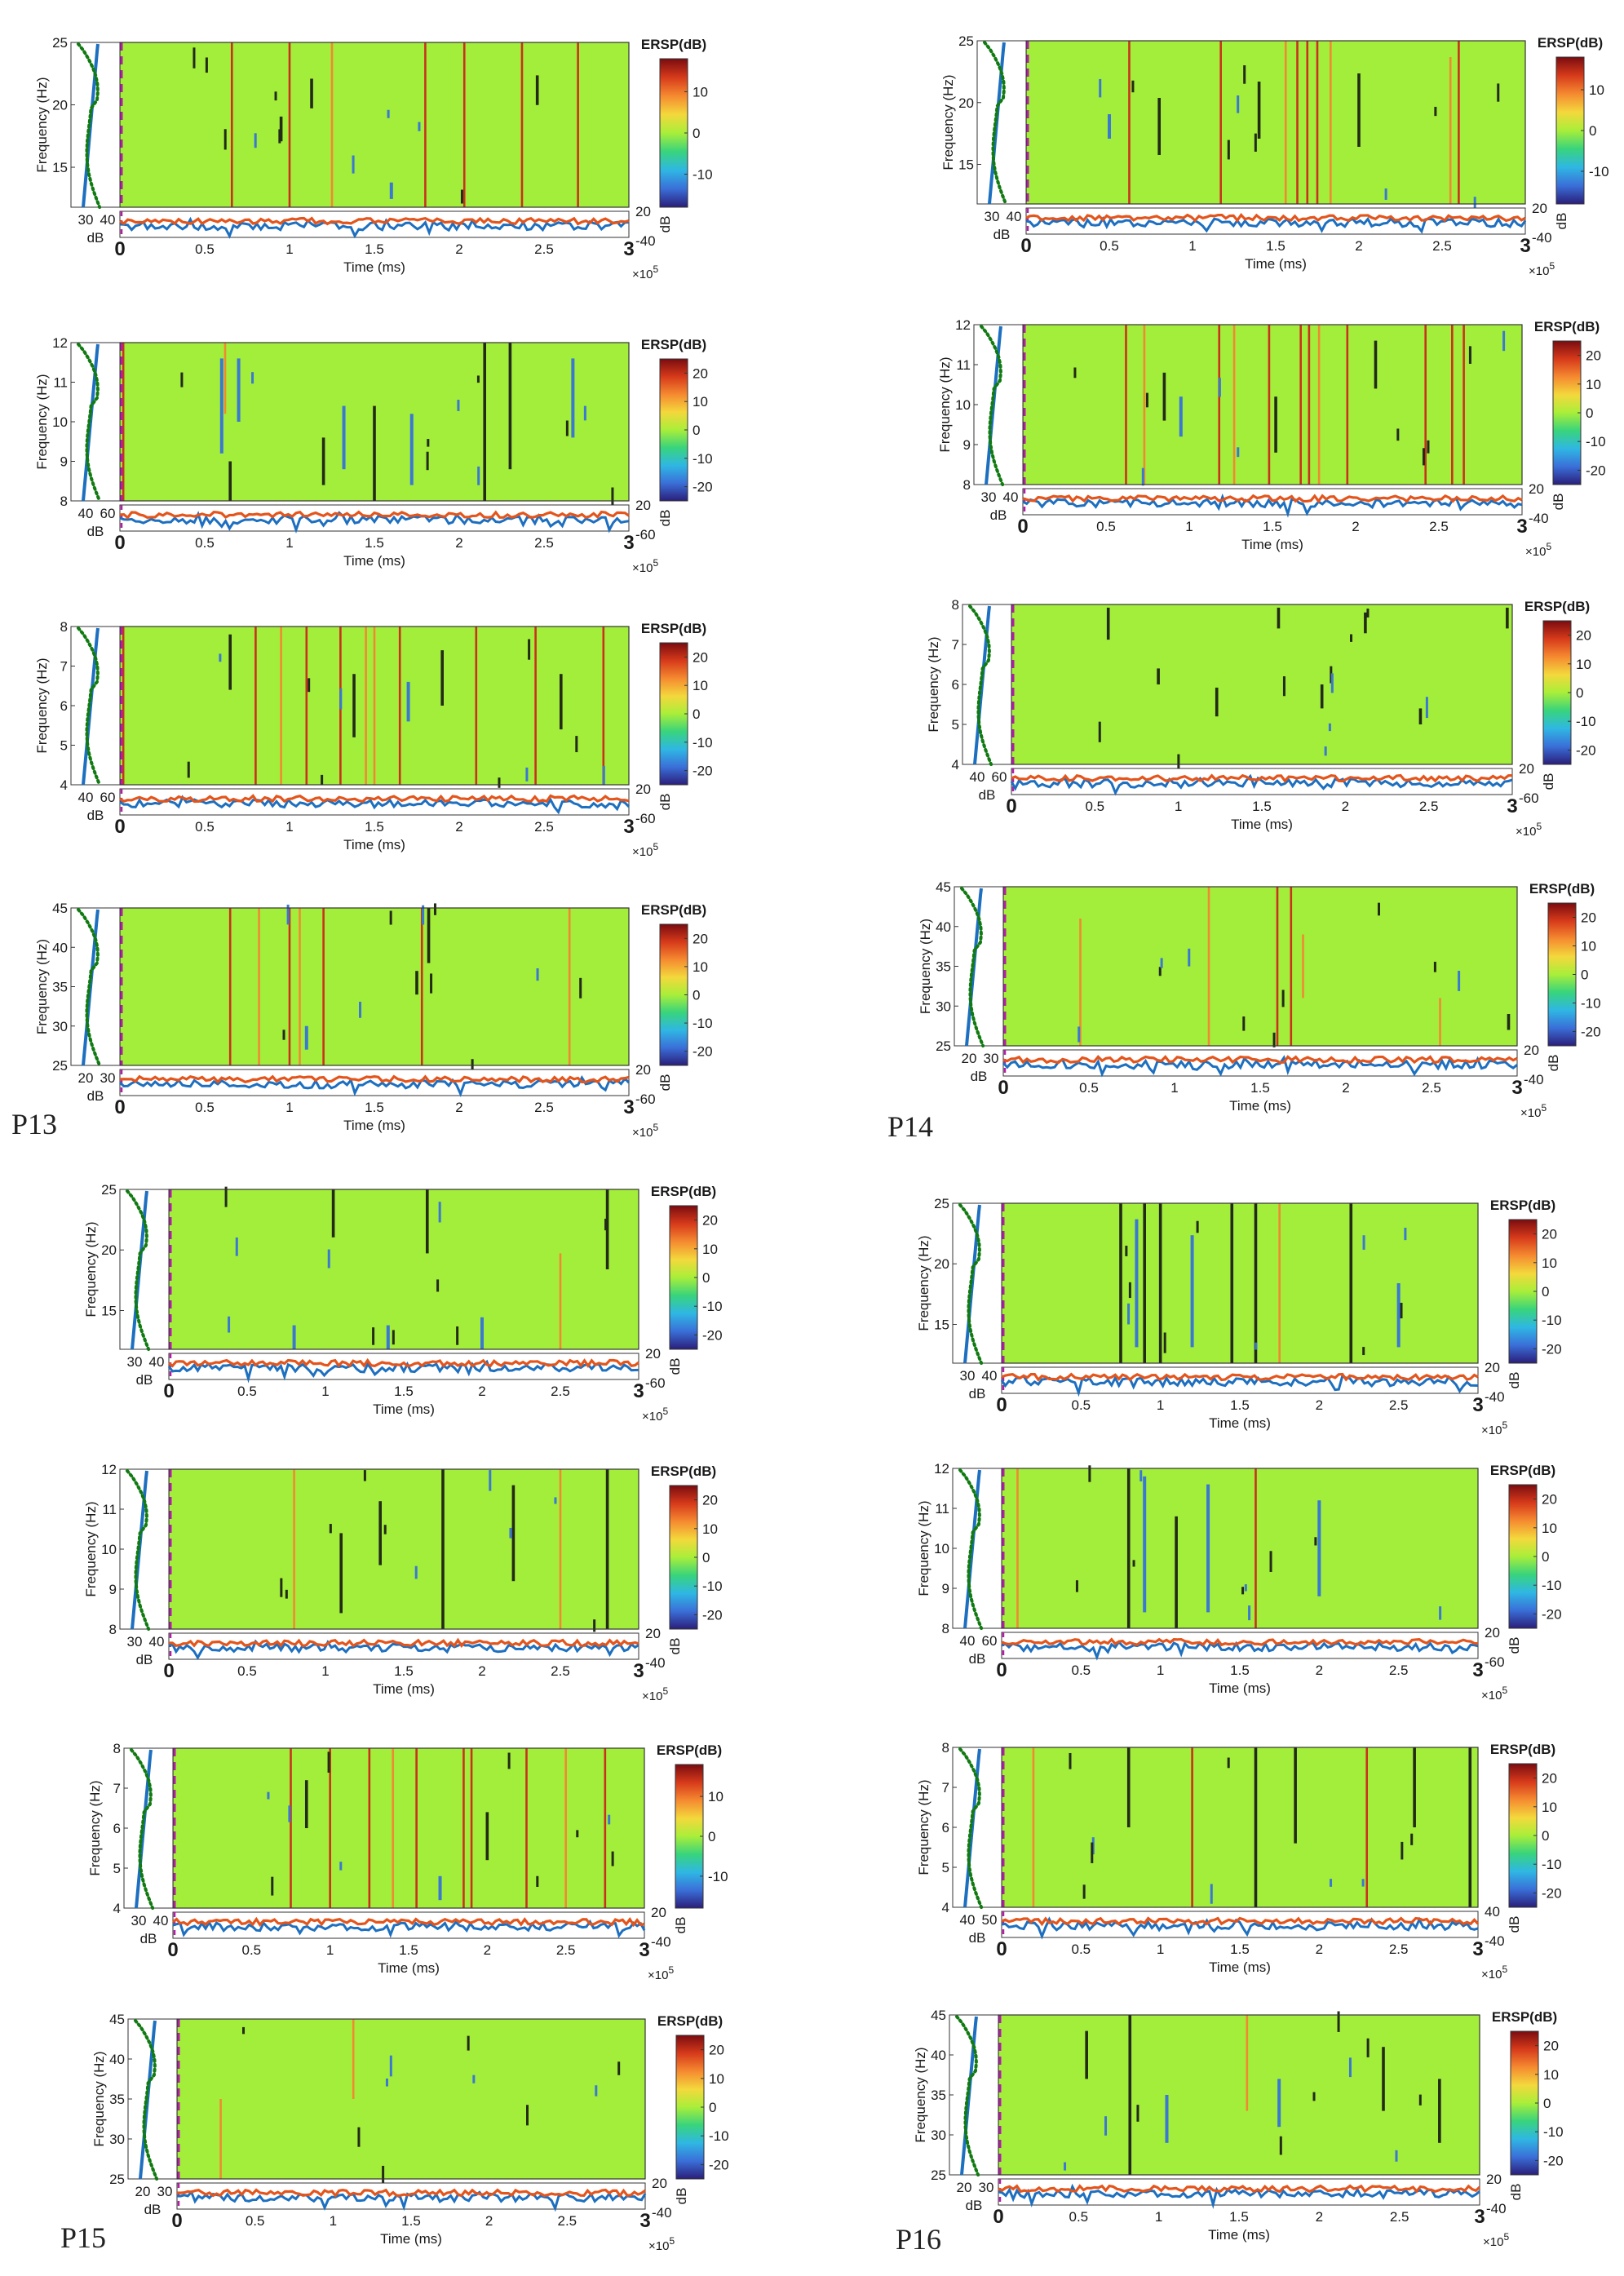  Describe the element at coordinates (943, 1006) in the screenshot. I see `freq-tick-label: 30` at that location.